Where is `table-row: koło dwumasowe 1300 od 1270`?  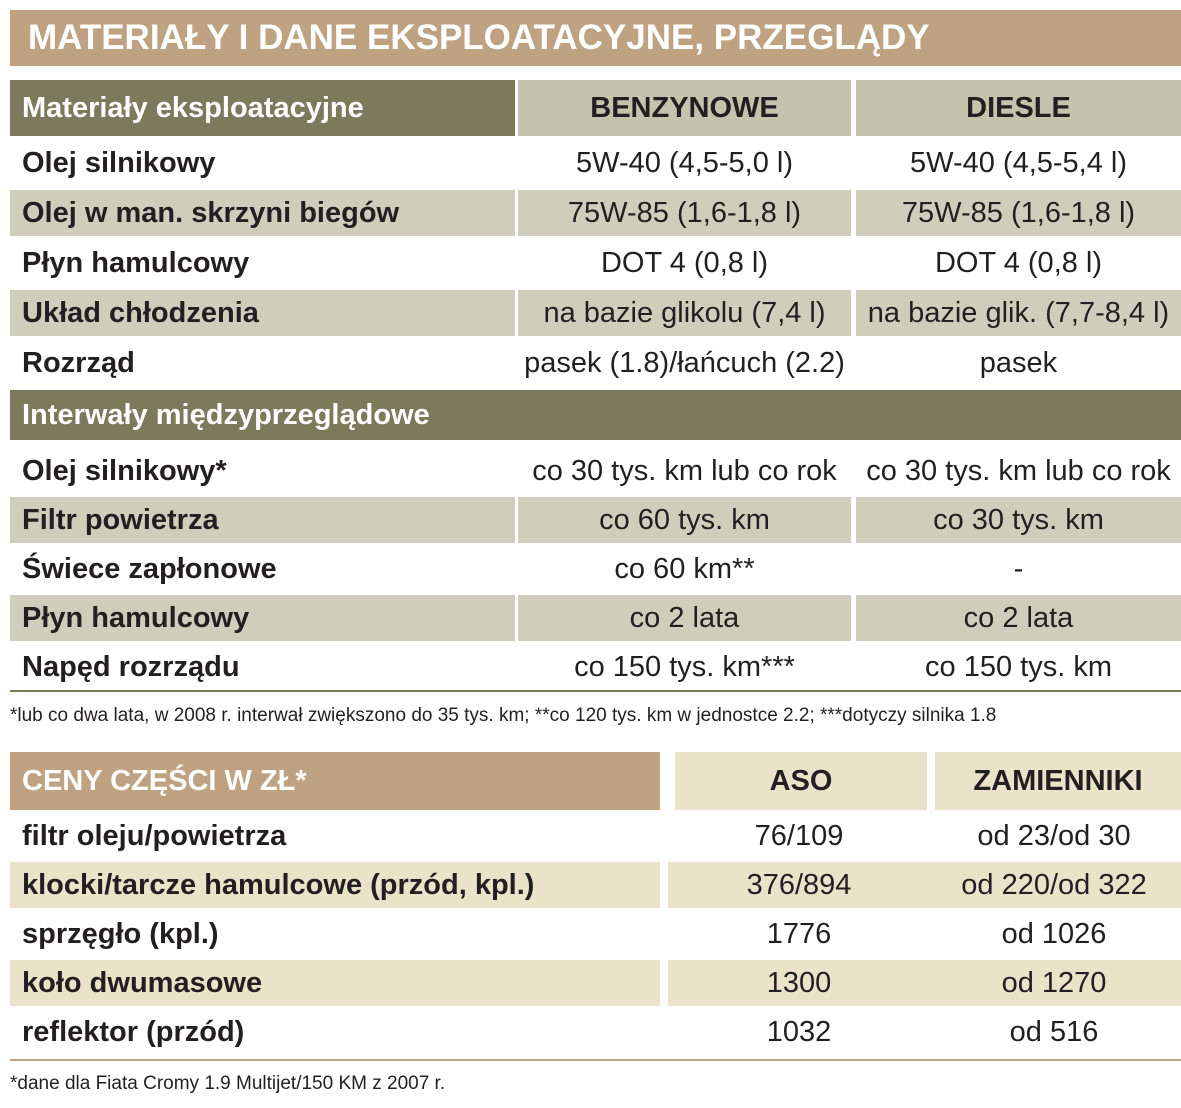 table-row: koło dwumasowe 1300 od 1270 is located at coordinates (595, 983).